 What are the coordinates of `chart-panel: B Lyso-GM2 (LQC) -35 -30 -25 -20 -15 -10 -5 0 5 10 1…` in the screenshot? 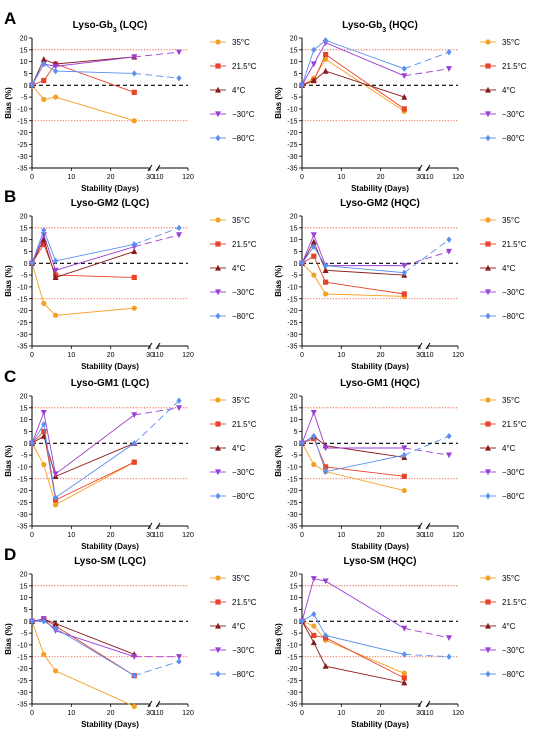 It's located at (130, 279).